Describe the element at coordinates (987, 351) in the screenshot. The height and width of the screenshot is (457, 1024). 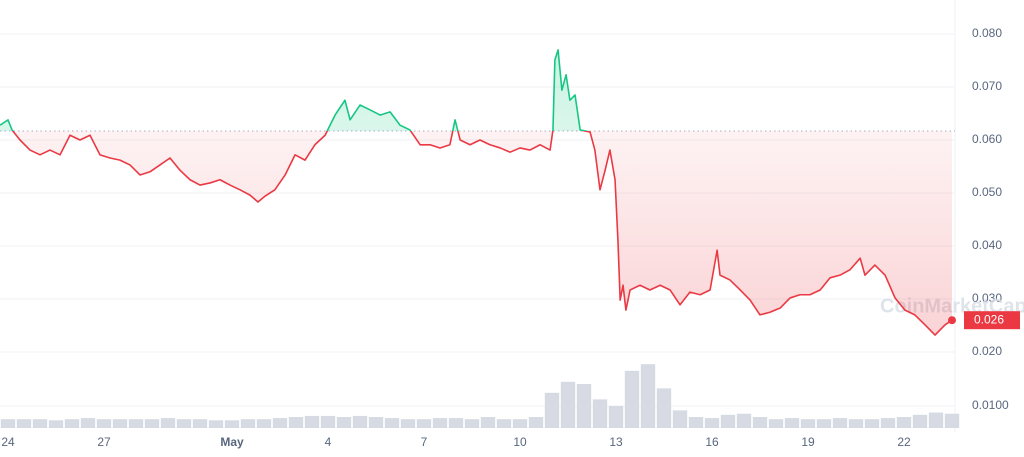
I see `y-tick-label: 0.020` at that location.